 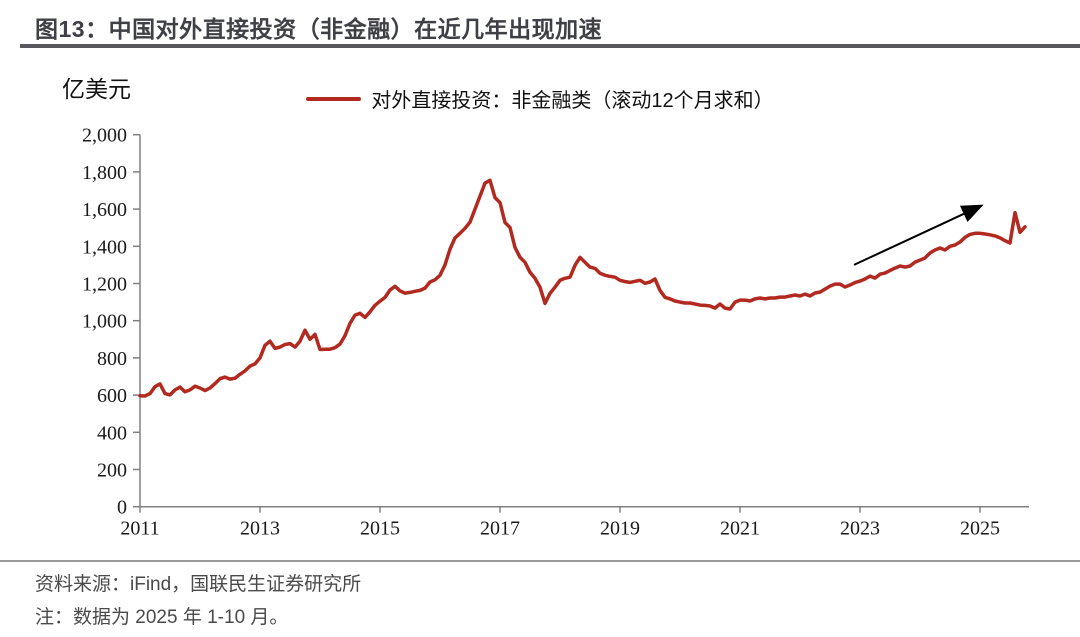 What do you see at coordinates (112, 396) in the screenshot?
I see `y-tick-label: 600` at bounding box center [112, 396].